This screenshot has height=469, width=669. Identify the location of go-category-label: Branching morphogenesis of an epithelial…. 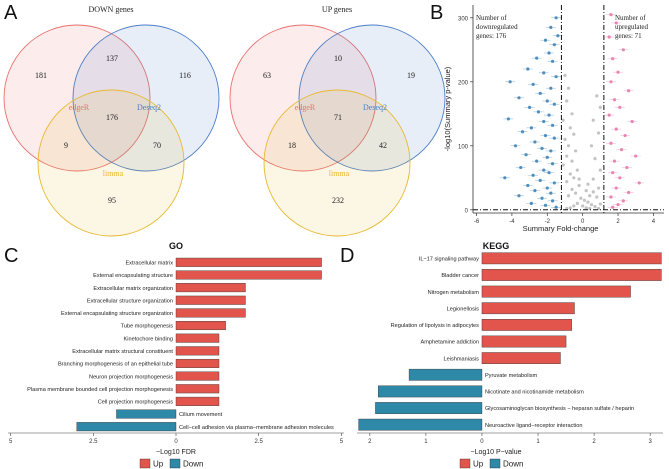
(115, 365).